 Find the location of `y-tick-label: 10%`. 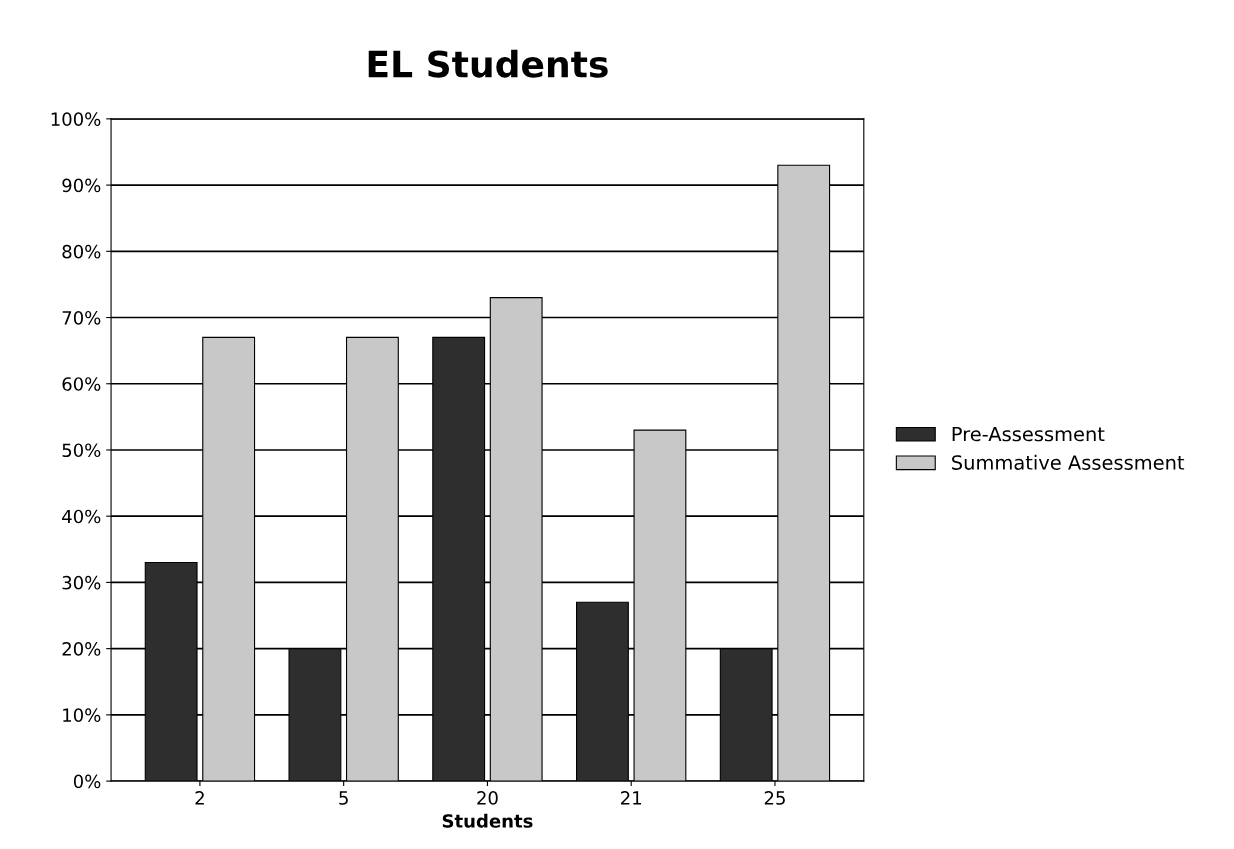

y-tick-label: 10% is located at coordinates (82, 715).